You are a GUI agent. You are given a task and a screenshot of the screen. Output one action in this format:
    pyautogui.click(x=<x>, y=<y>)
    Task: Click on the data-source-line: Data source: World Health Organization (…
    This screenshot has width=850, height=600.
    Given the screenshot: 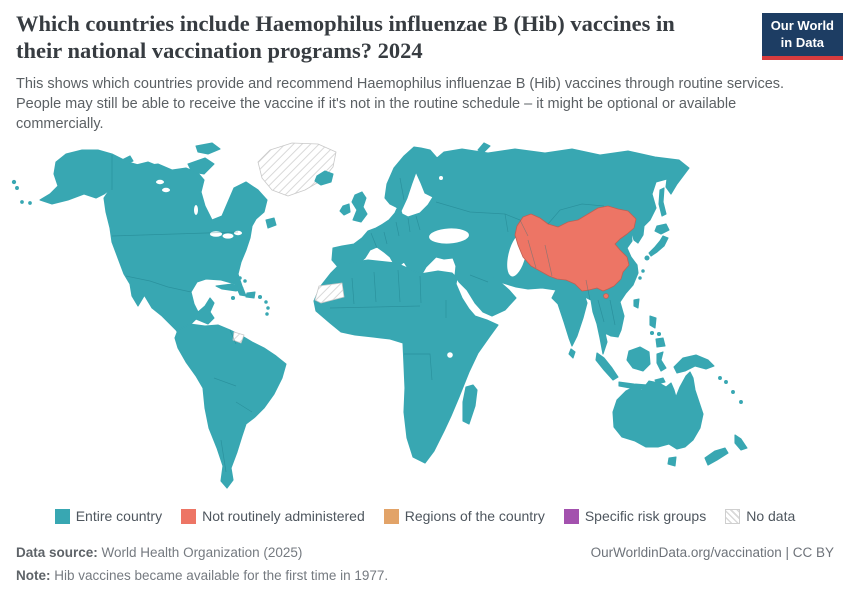 What is the action you would take?
    pyautogui.click(x=425, y=553)
    